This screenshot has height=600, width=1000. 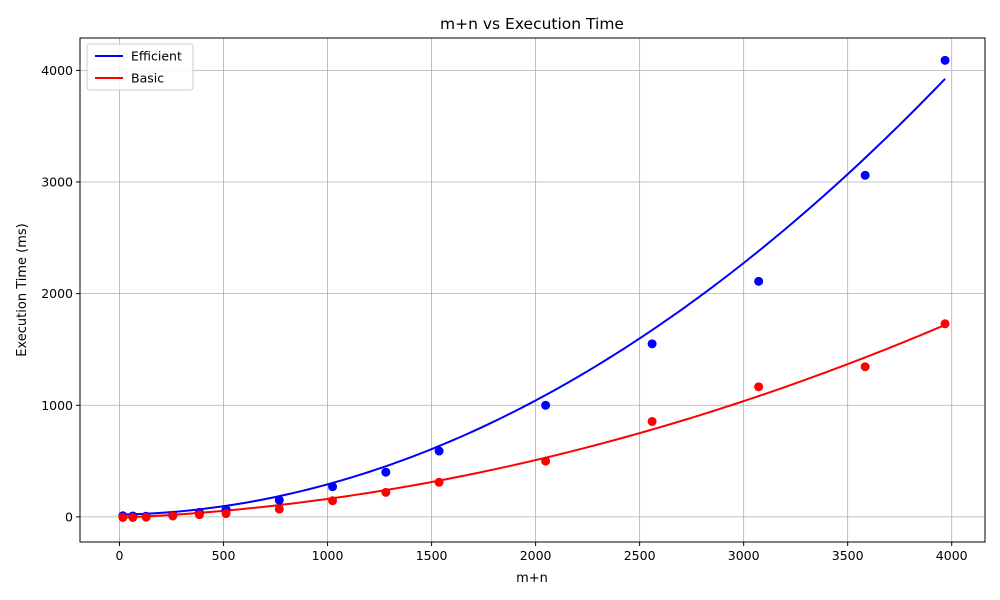 I want to click on legend-label-efficient: Efficient, so click(x=156, y=56).